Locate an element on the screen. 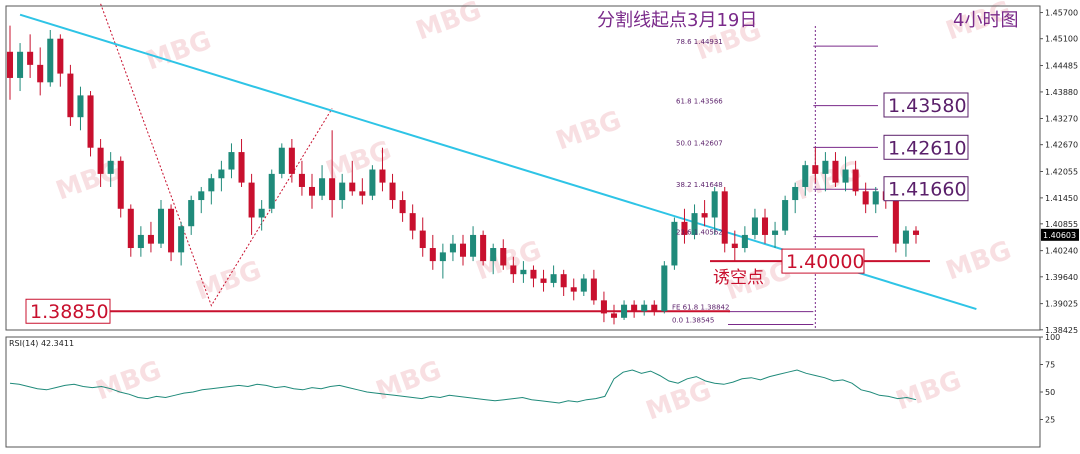 The width and height of the screenshot is (1080, 454). level-label-1-41660-box is located at coordinates (926, 189).